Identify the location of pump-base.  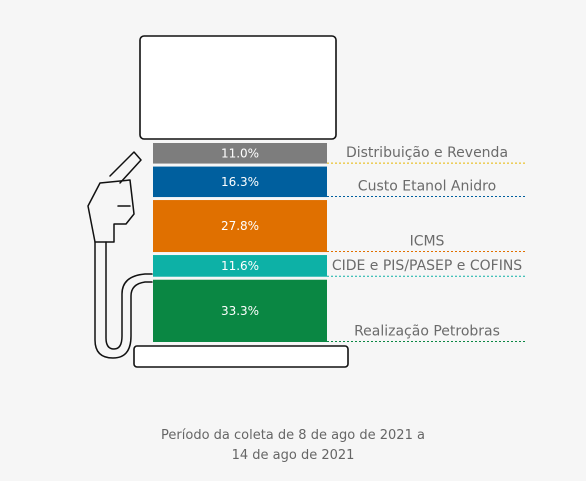
(241, 356).